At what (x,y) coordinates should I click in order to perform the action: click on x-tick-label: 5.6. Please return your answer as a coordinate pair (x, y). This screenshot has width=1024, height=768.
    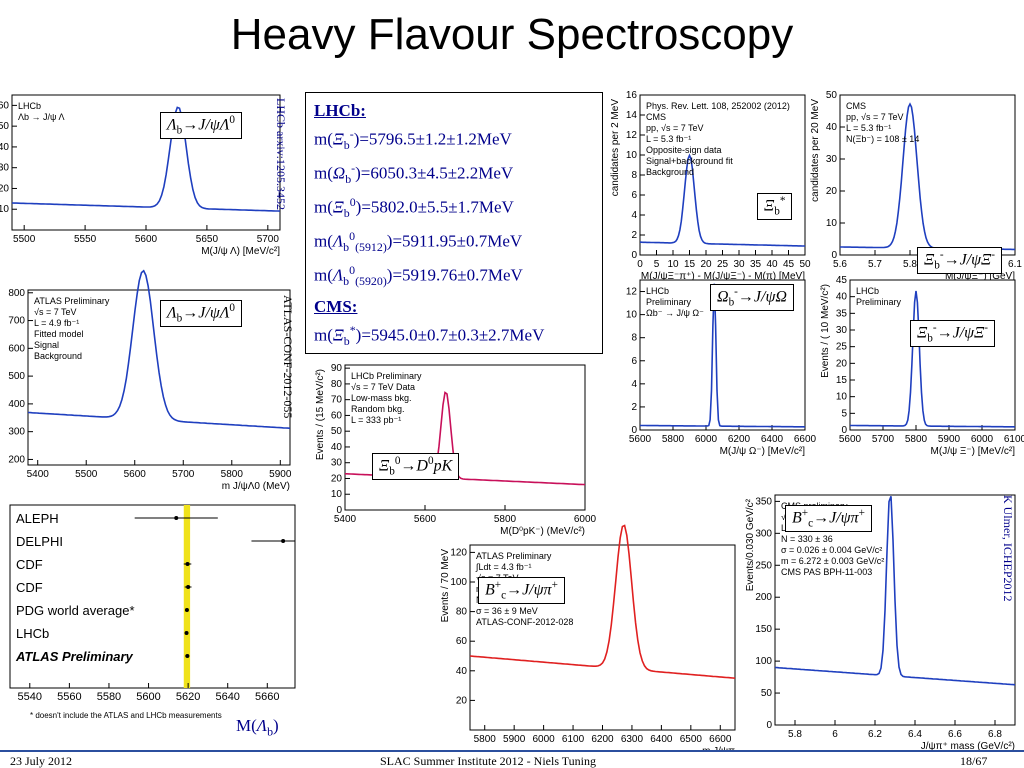
    Looking at the image, I should click on (840, 264).